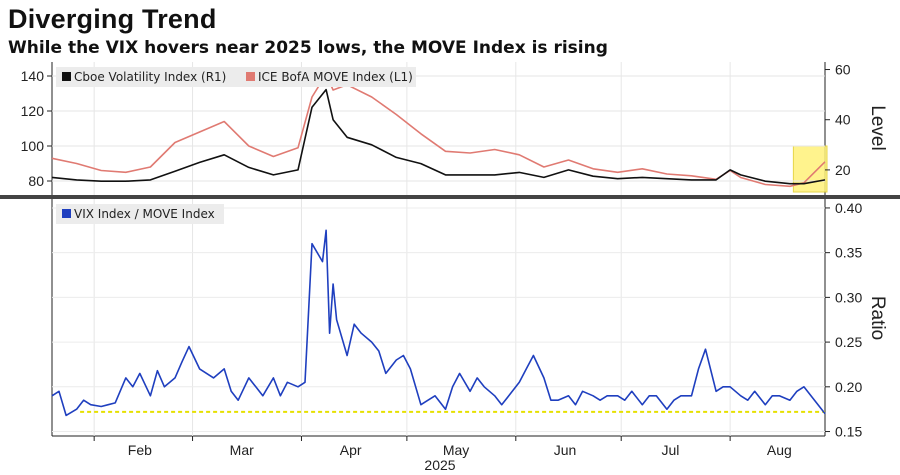 Image resolution: width=900 pixels, height=475 pixels. I want to click on left-axis-tick-label: 100, so click(33, 146).